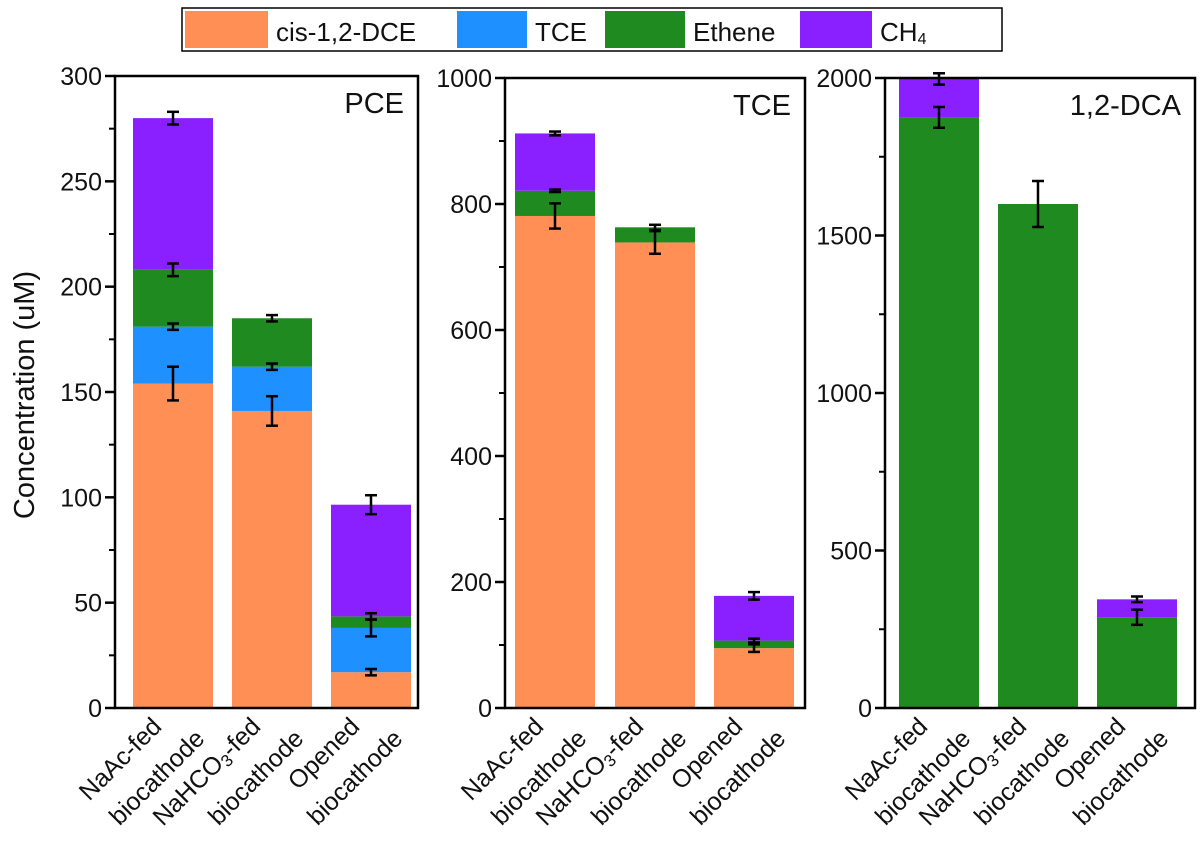 The width and height of the screenshot is (1200, 860). What do you see at coordinates (754, 618) in the screenshot?
I see `bar-tce-cat3-ch4` at bounding box center [754, 618].